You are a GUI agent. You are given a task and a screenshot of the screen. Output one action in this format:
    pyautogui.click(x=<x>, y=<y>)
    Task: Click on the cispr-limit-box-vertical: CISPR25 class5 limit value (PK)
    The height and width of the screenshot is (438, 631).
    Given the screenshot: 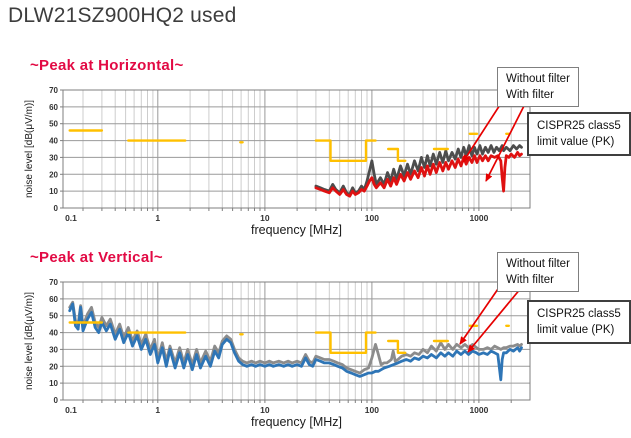 What is the action you would take?
    pyautogui.click(x=579, y=322)
    